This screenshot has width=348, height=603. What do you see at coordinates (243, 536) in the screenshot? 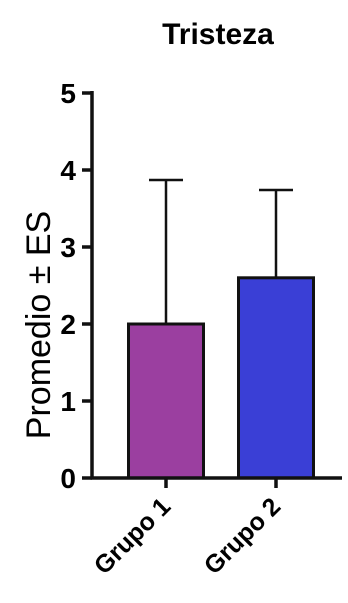
I see `x-tick-label-2: Grupo 2` at bounding box center [243, 536].